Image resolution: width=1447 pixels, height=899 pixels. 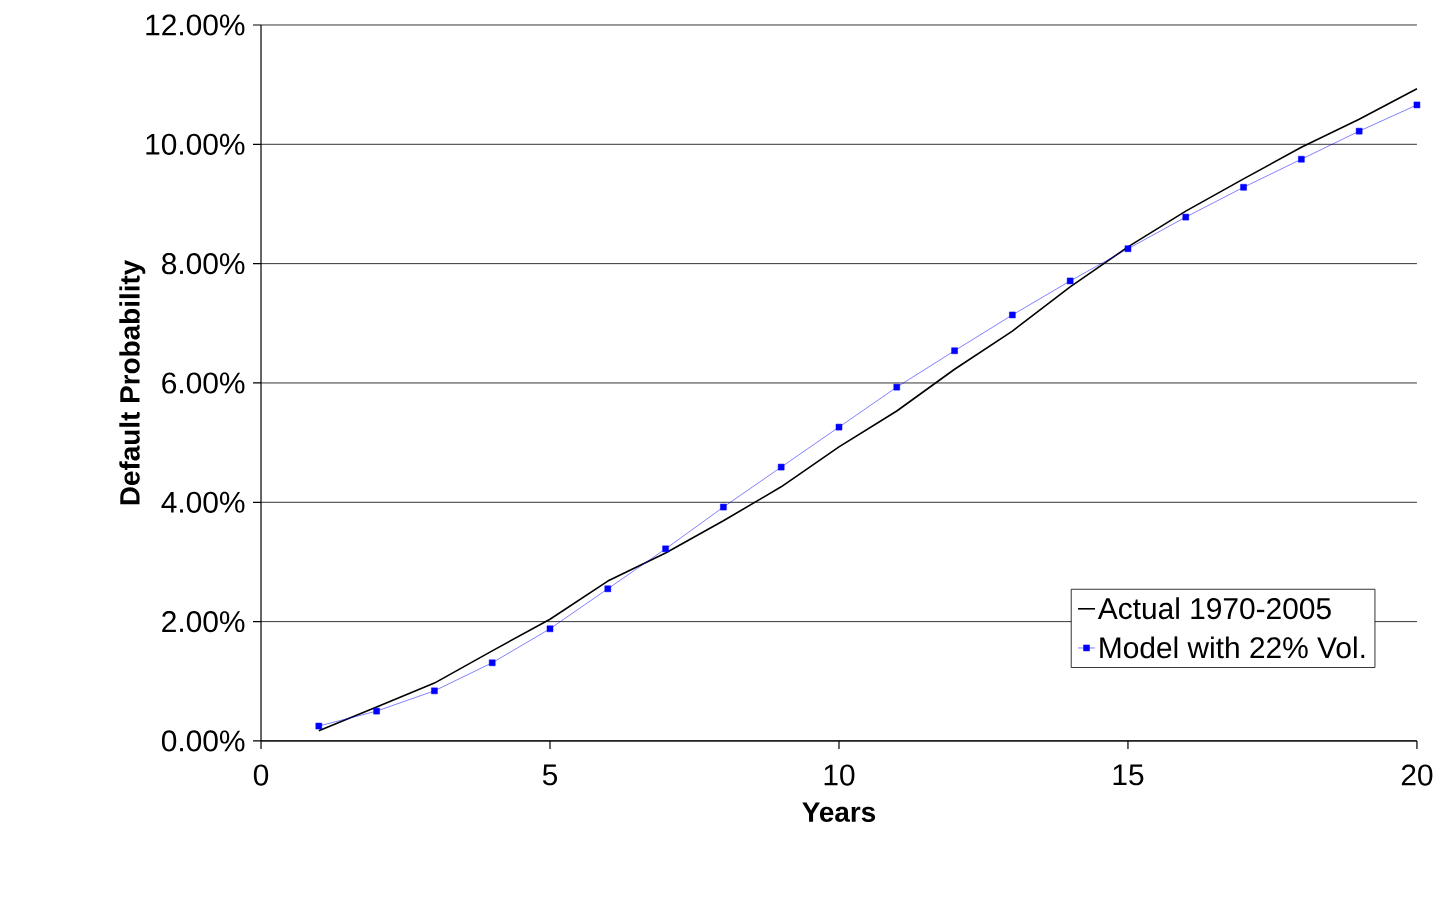 I want to click on x-tick-label: 20, so click(x=1417, y=775).